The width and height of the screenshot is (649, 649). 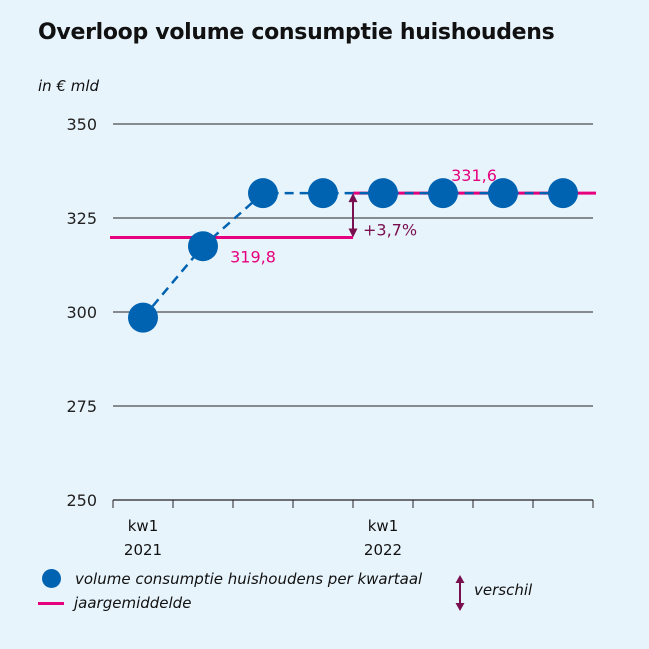 I want to click on y-tick-label: 325, so click(x=81, y=218).